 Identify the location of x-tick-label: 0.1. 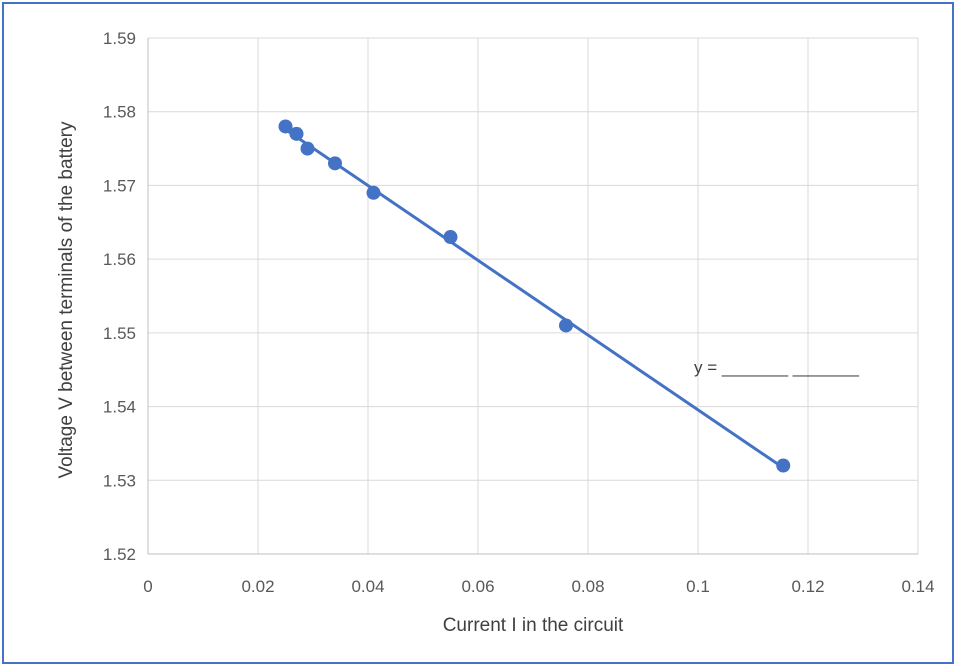
(698, 586).